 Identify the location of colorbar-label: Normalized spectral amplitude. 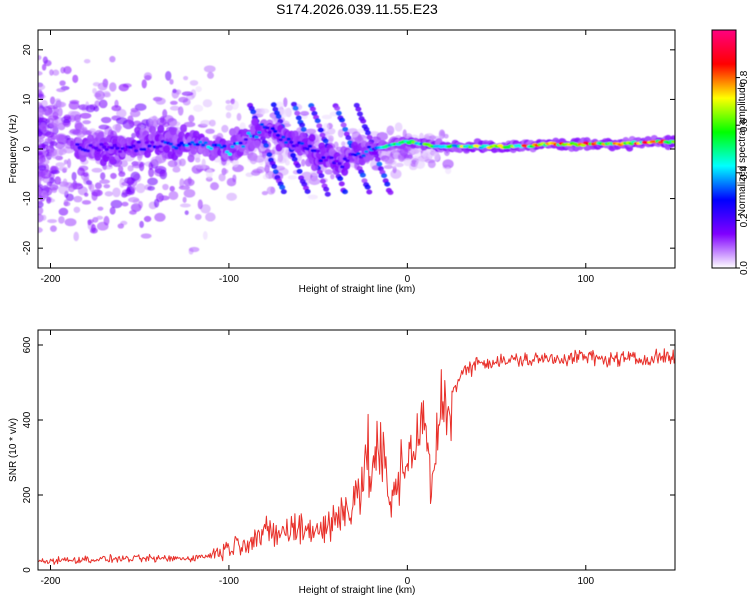
(742, 148).